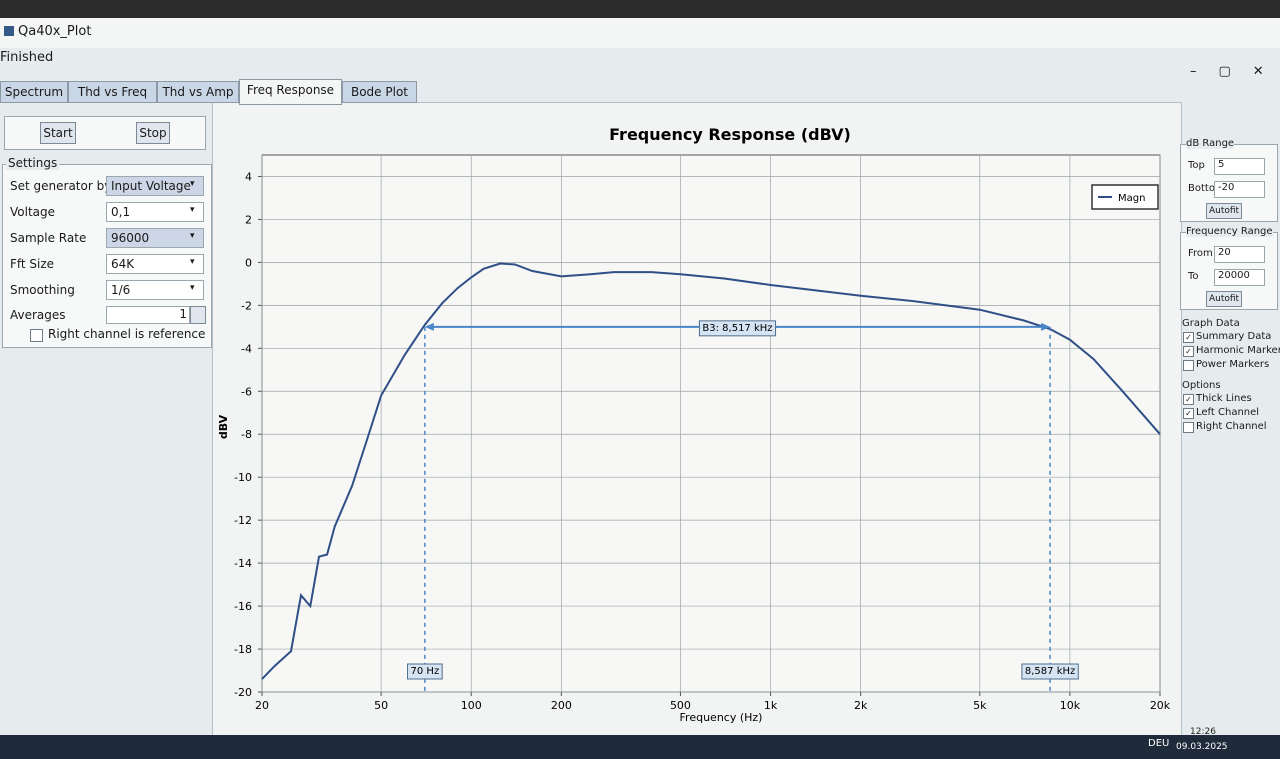  What do you see at coordinates (1239, 254) in the screenshot?
I see `dropdown: 20` at bounding box center [1239, 254].